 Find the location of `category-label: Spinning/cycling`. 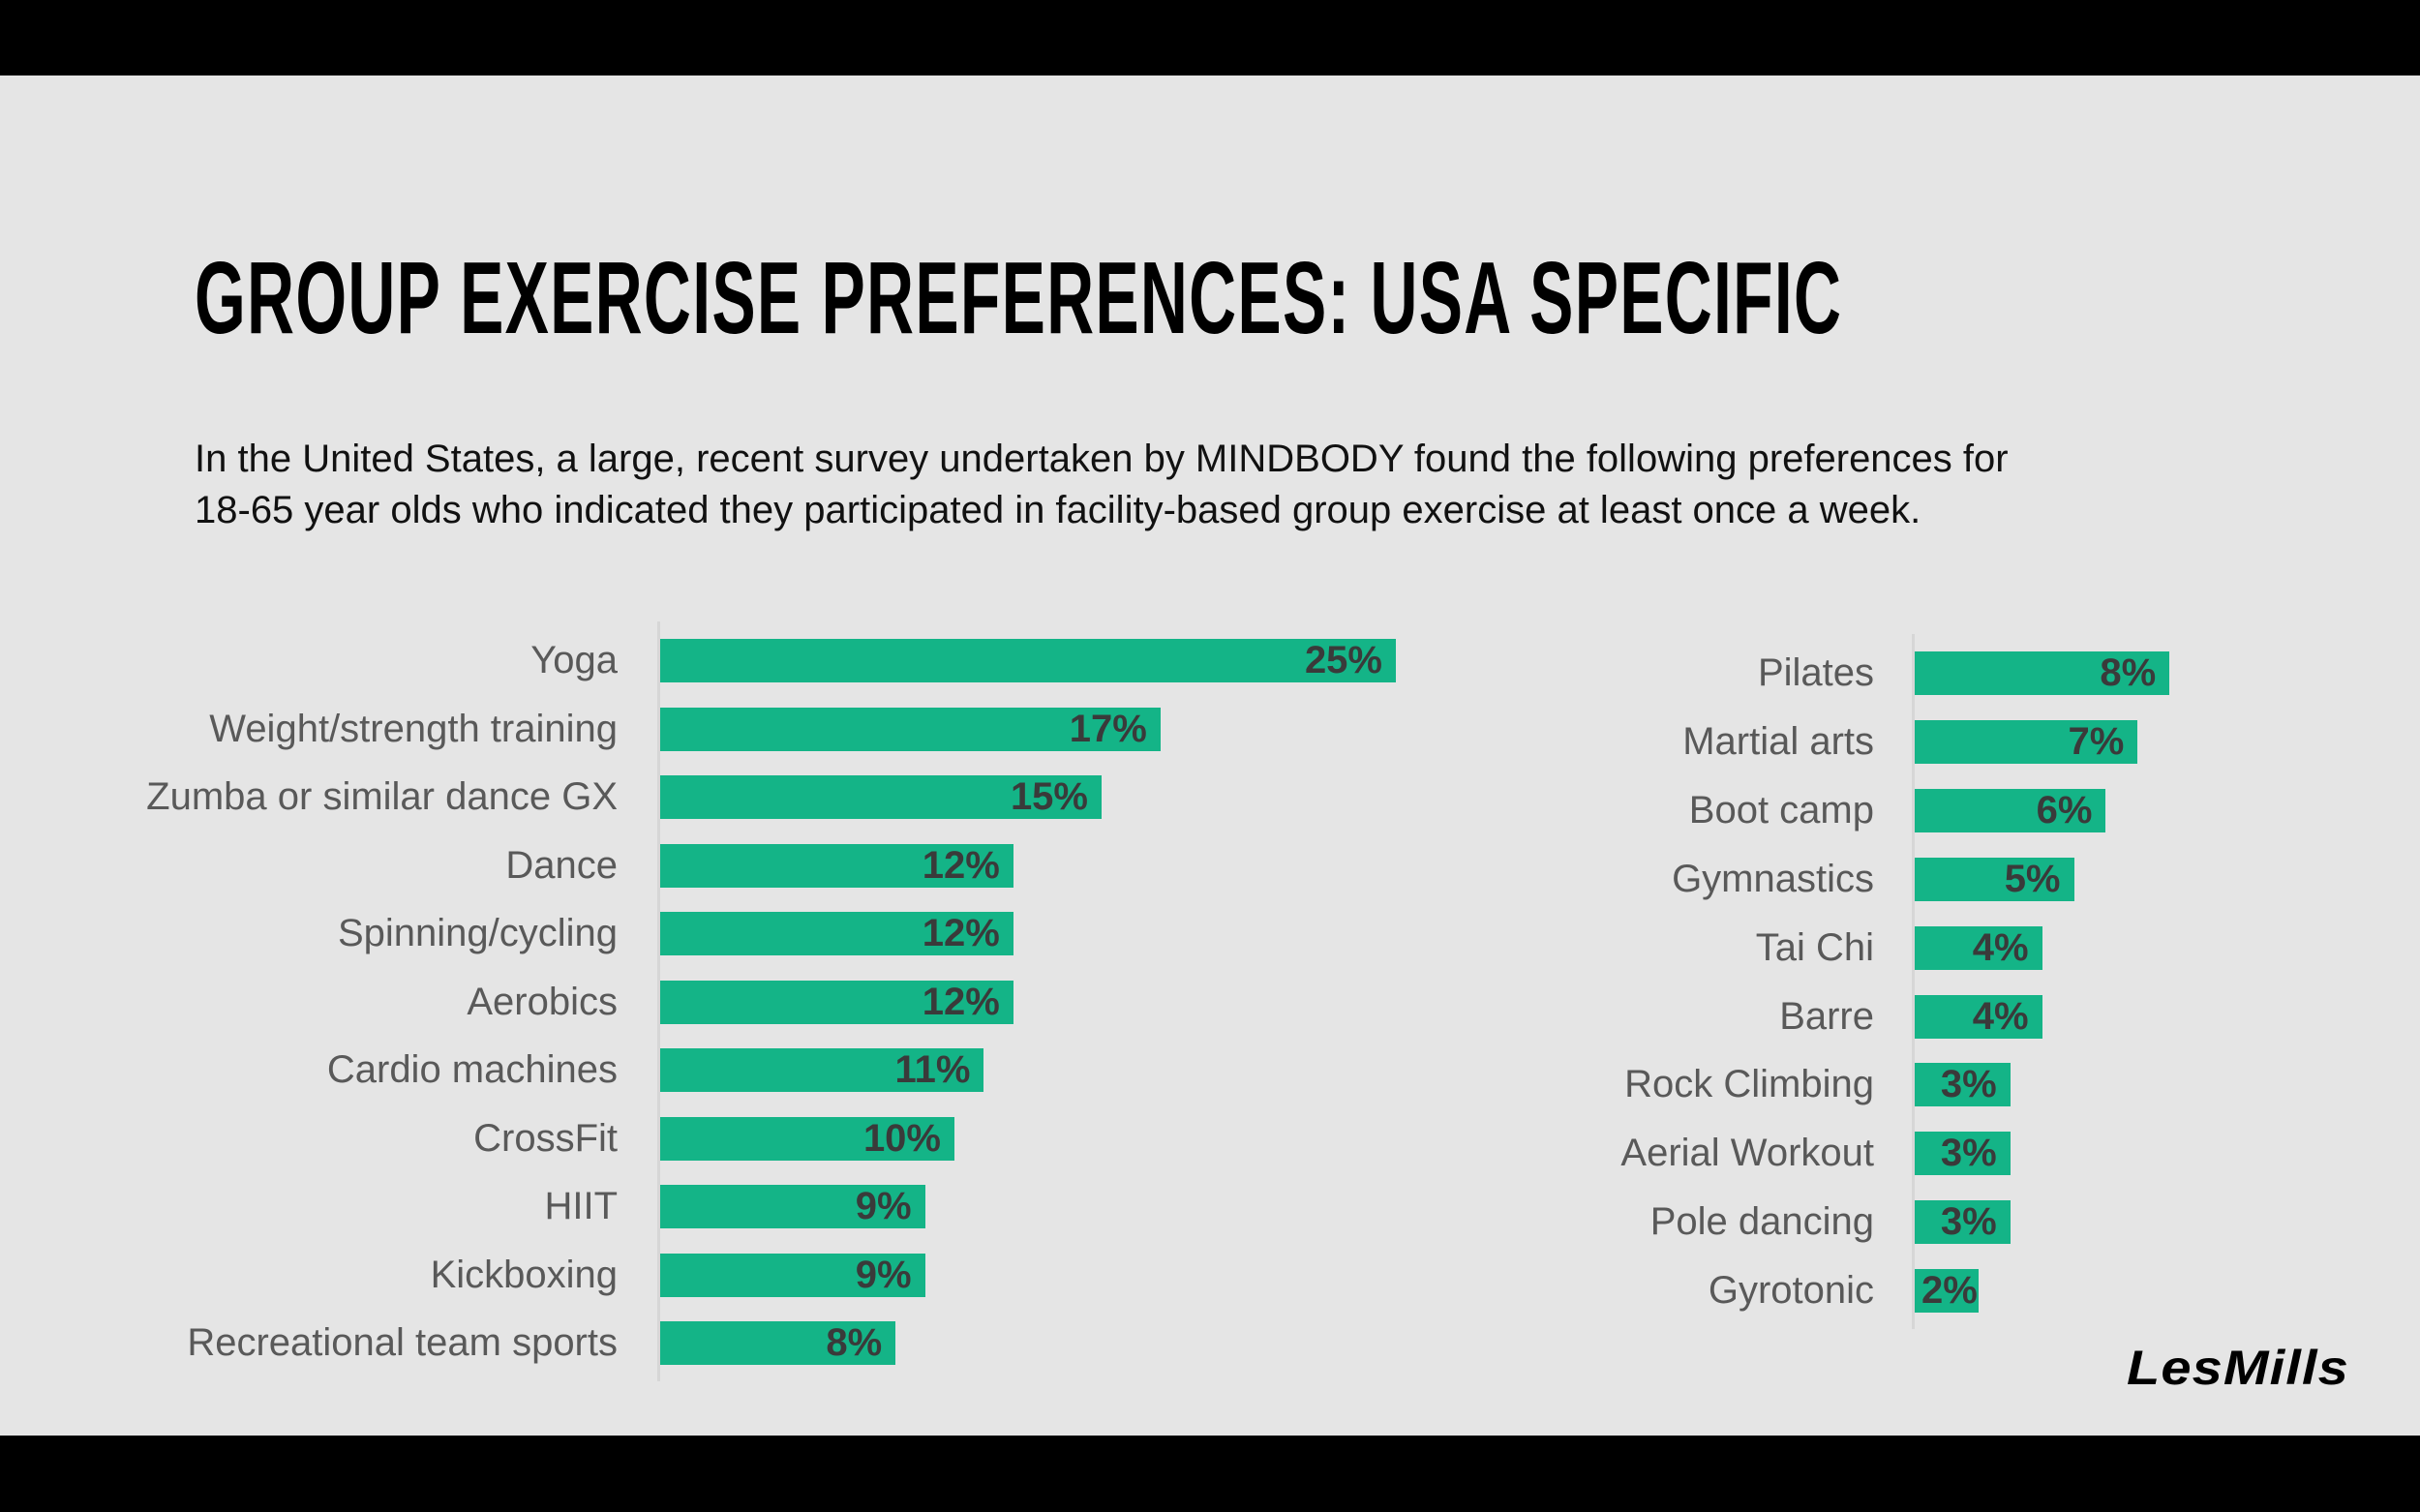

category-label: Spinning/cycling is located at coordinates (477, 933).